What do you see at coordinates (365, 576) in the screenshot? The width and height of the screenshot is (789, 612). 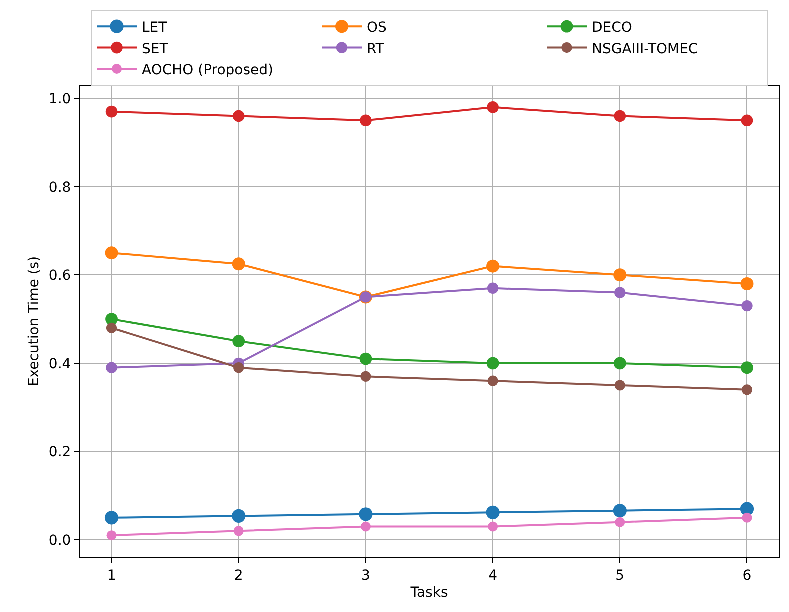 I see `x-tick-label: 3` at bounding box center [365, 576].